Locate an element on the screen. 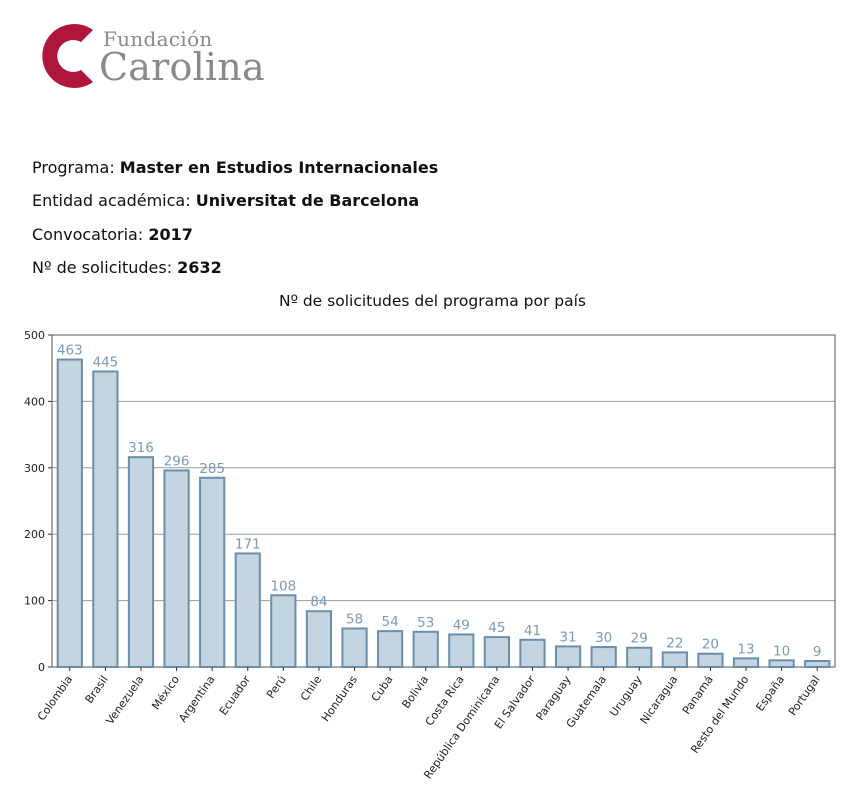 This screenshot has width=865, height=795. y-tick-label: 0 is located at coordinates (41, 667).